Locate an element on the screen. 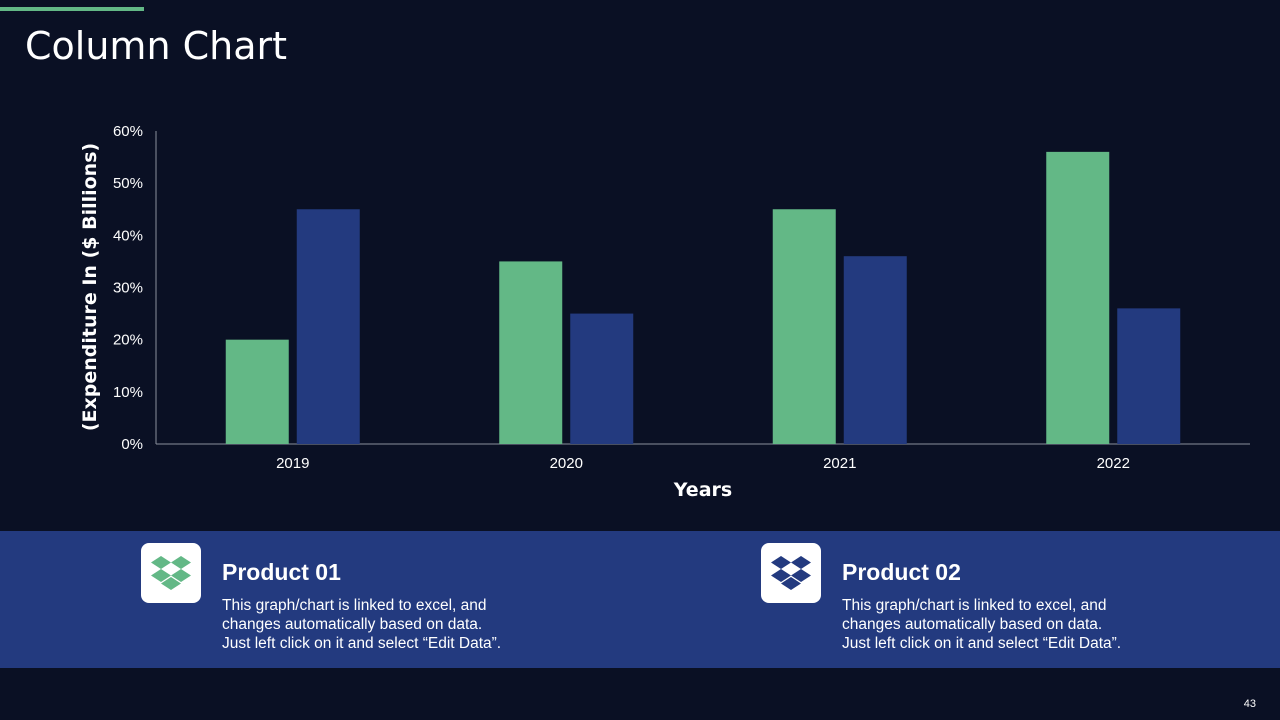 This screenshot has height=720, width=1280. product-01-icon-box is located at coordinates (171, 573).